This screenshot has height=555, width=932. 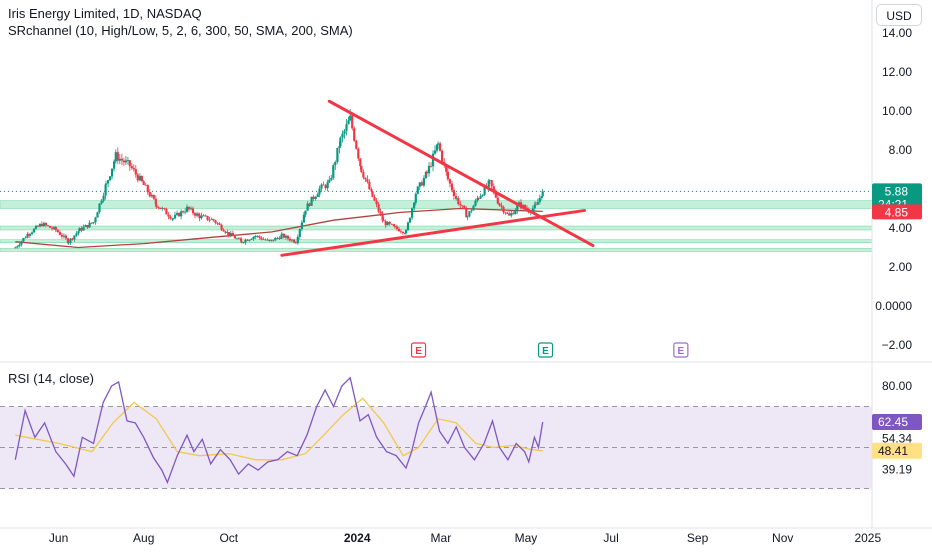 I want to click on currency-button: USD, so click(x=899, y=15).